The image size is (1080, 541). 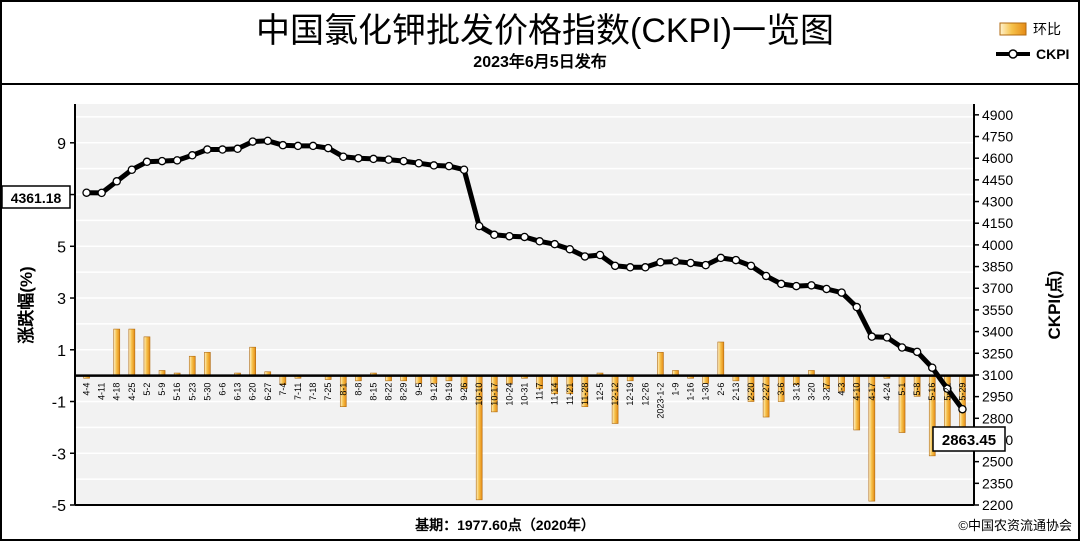 I want to click on left-tick-label: 1, so click(x=61, y=351).